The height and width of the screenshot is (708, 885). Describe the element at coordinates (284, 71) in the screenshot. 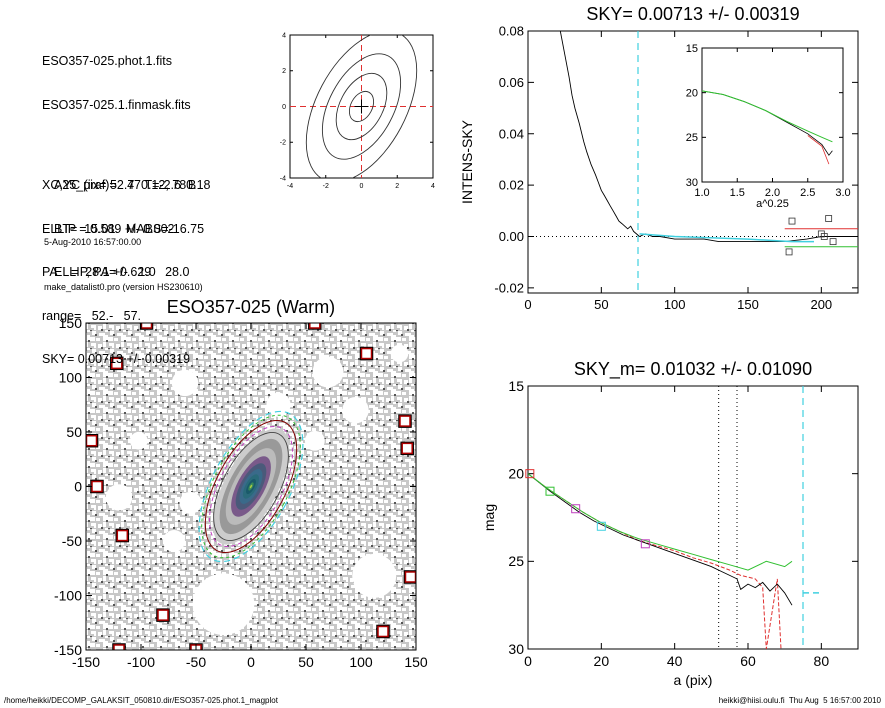

I see `contour-ytick-label: 2` at that location.